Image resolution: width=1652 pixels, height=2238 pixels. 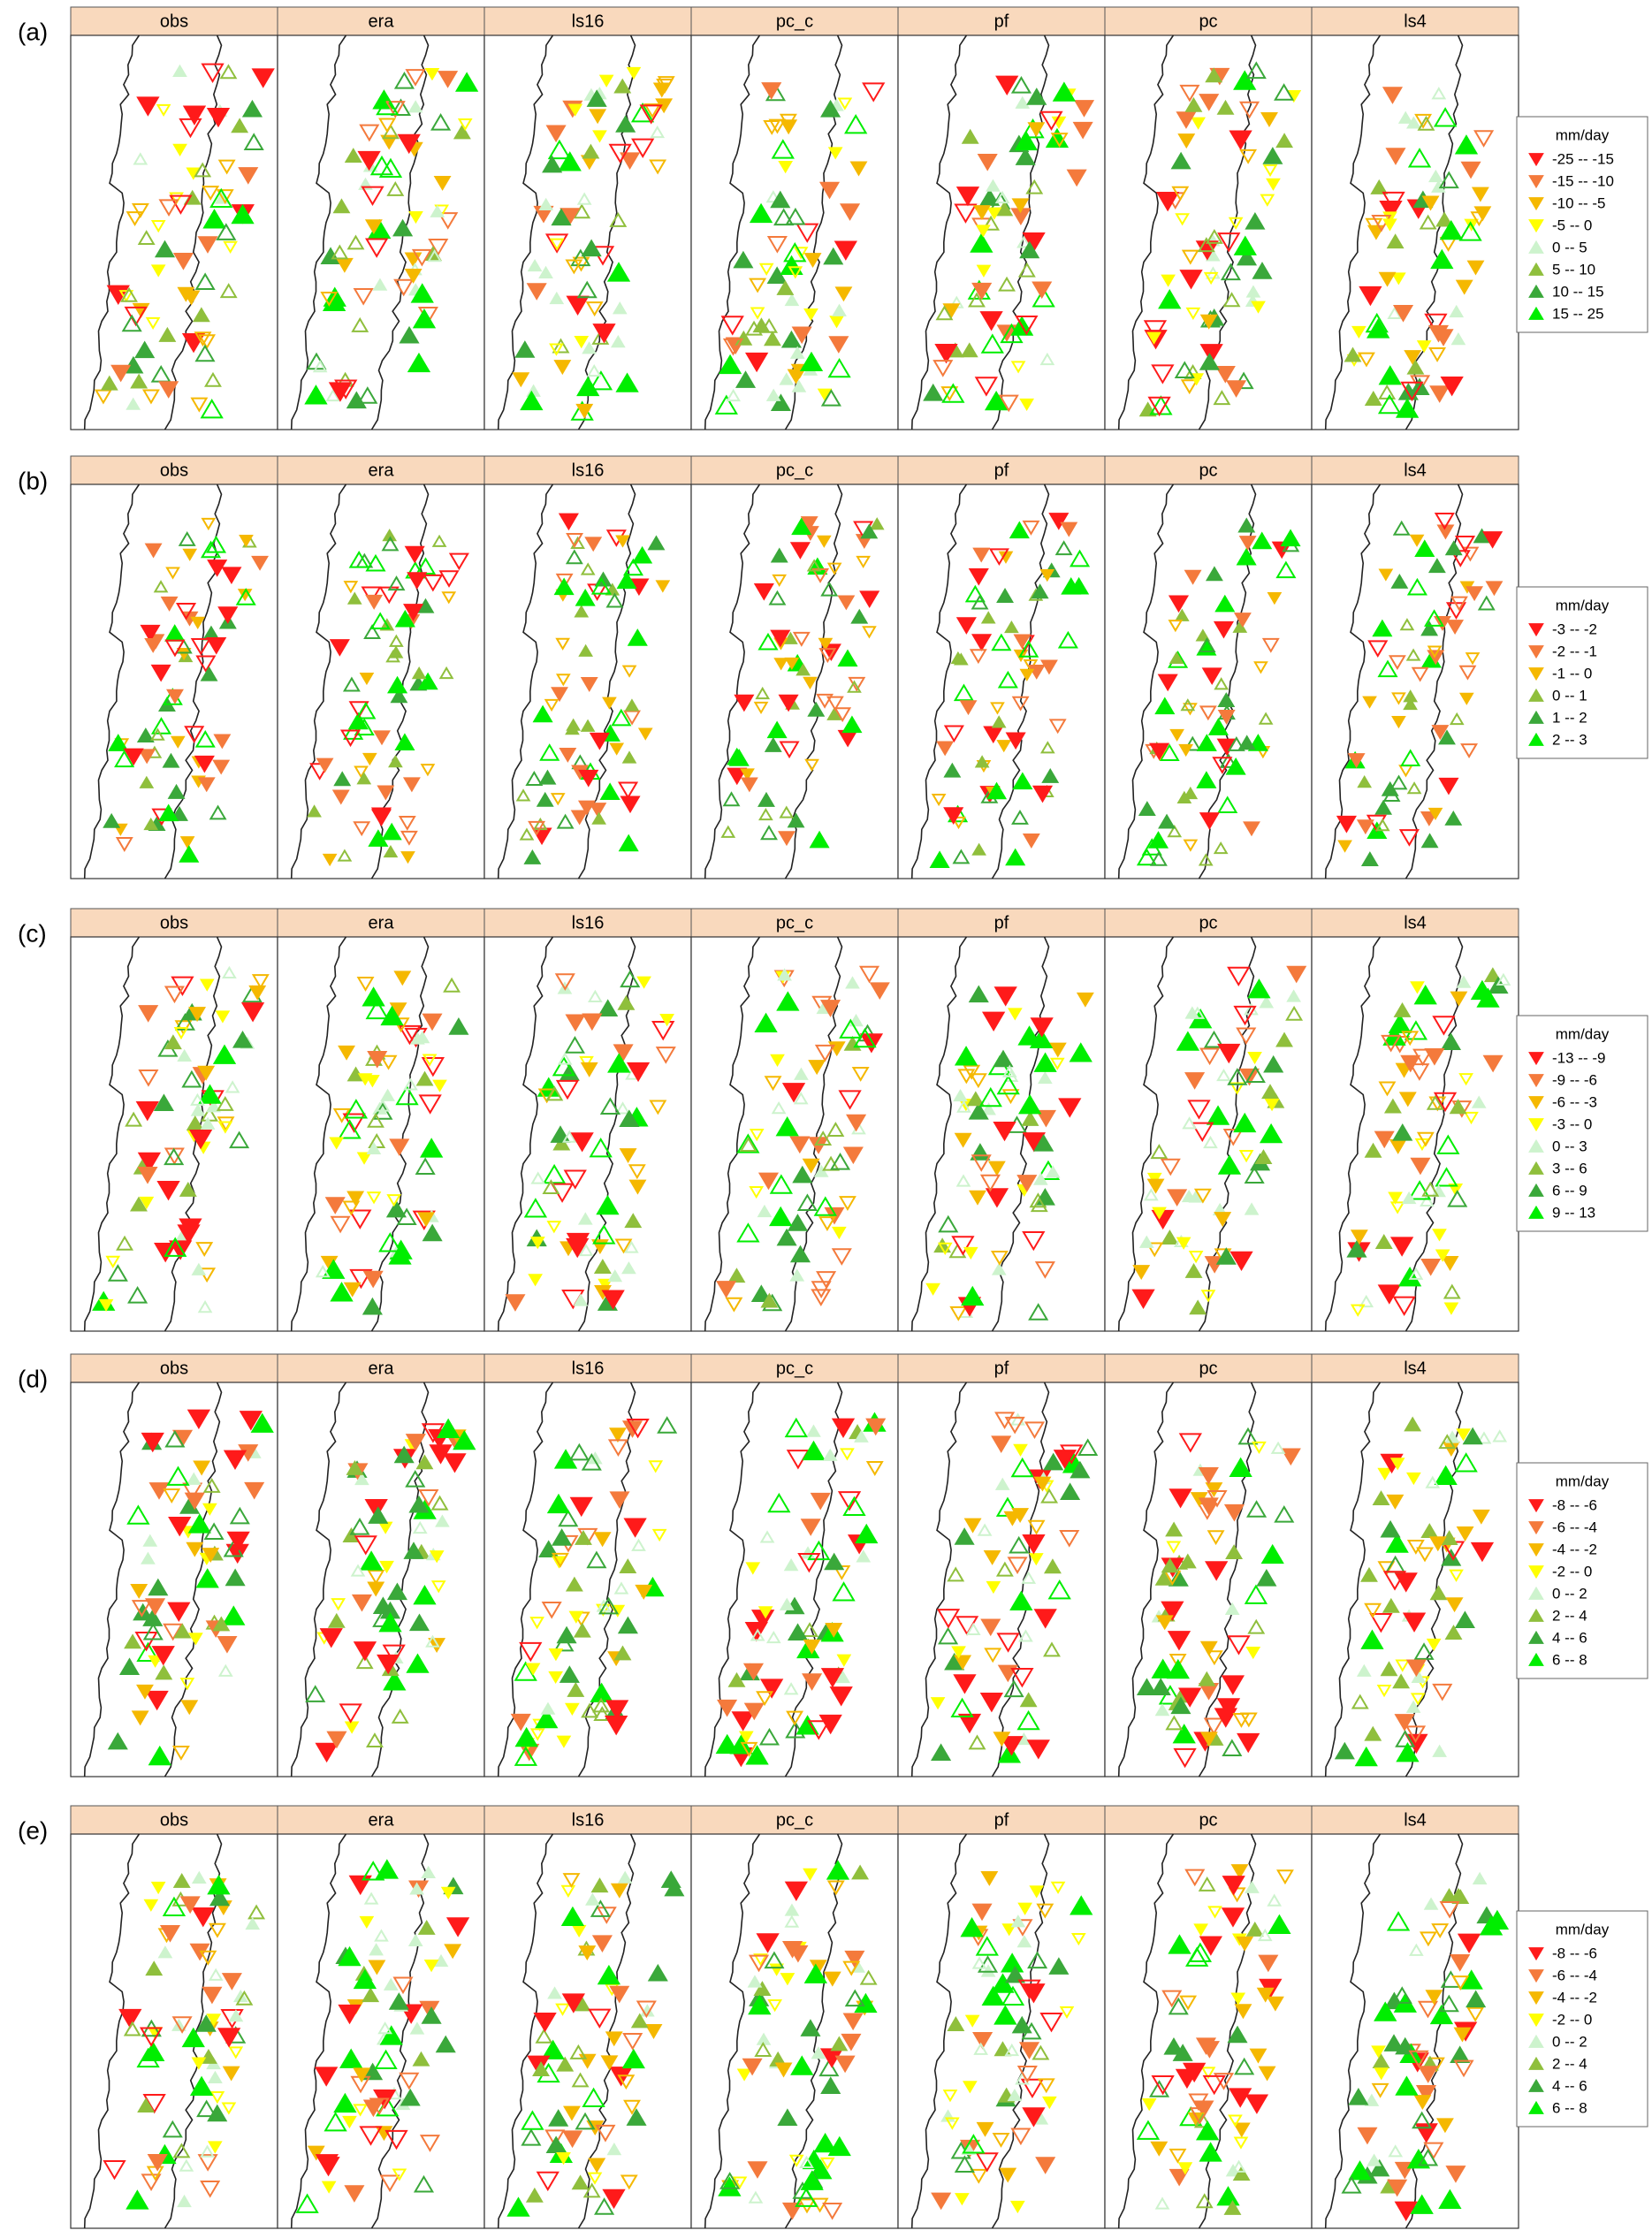 I want to click on legend-label: -6 -- -4, so click(x=1575, y=1975).